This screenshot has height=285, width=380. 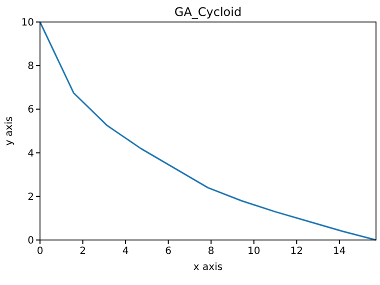 I want to click on chart-title: GA_Cycloid, so click(x=208, y=12).